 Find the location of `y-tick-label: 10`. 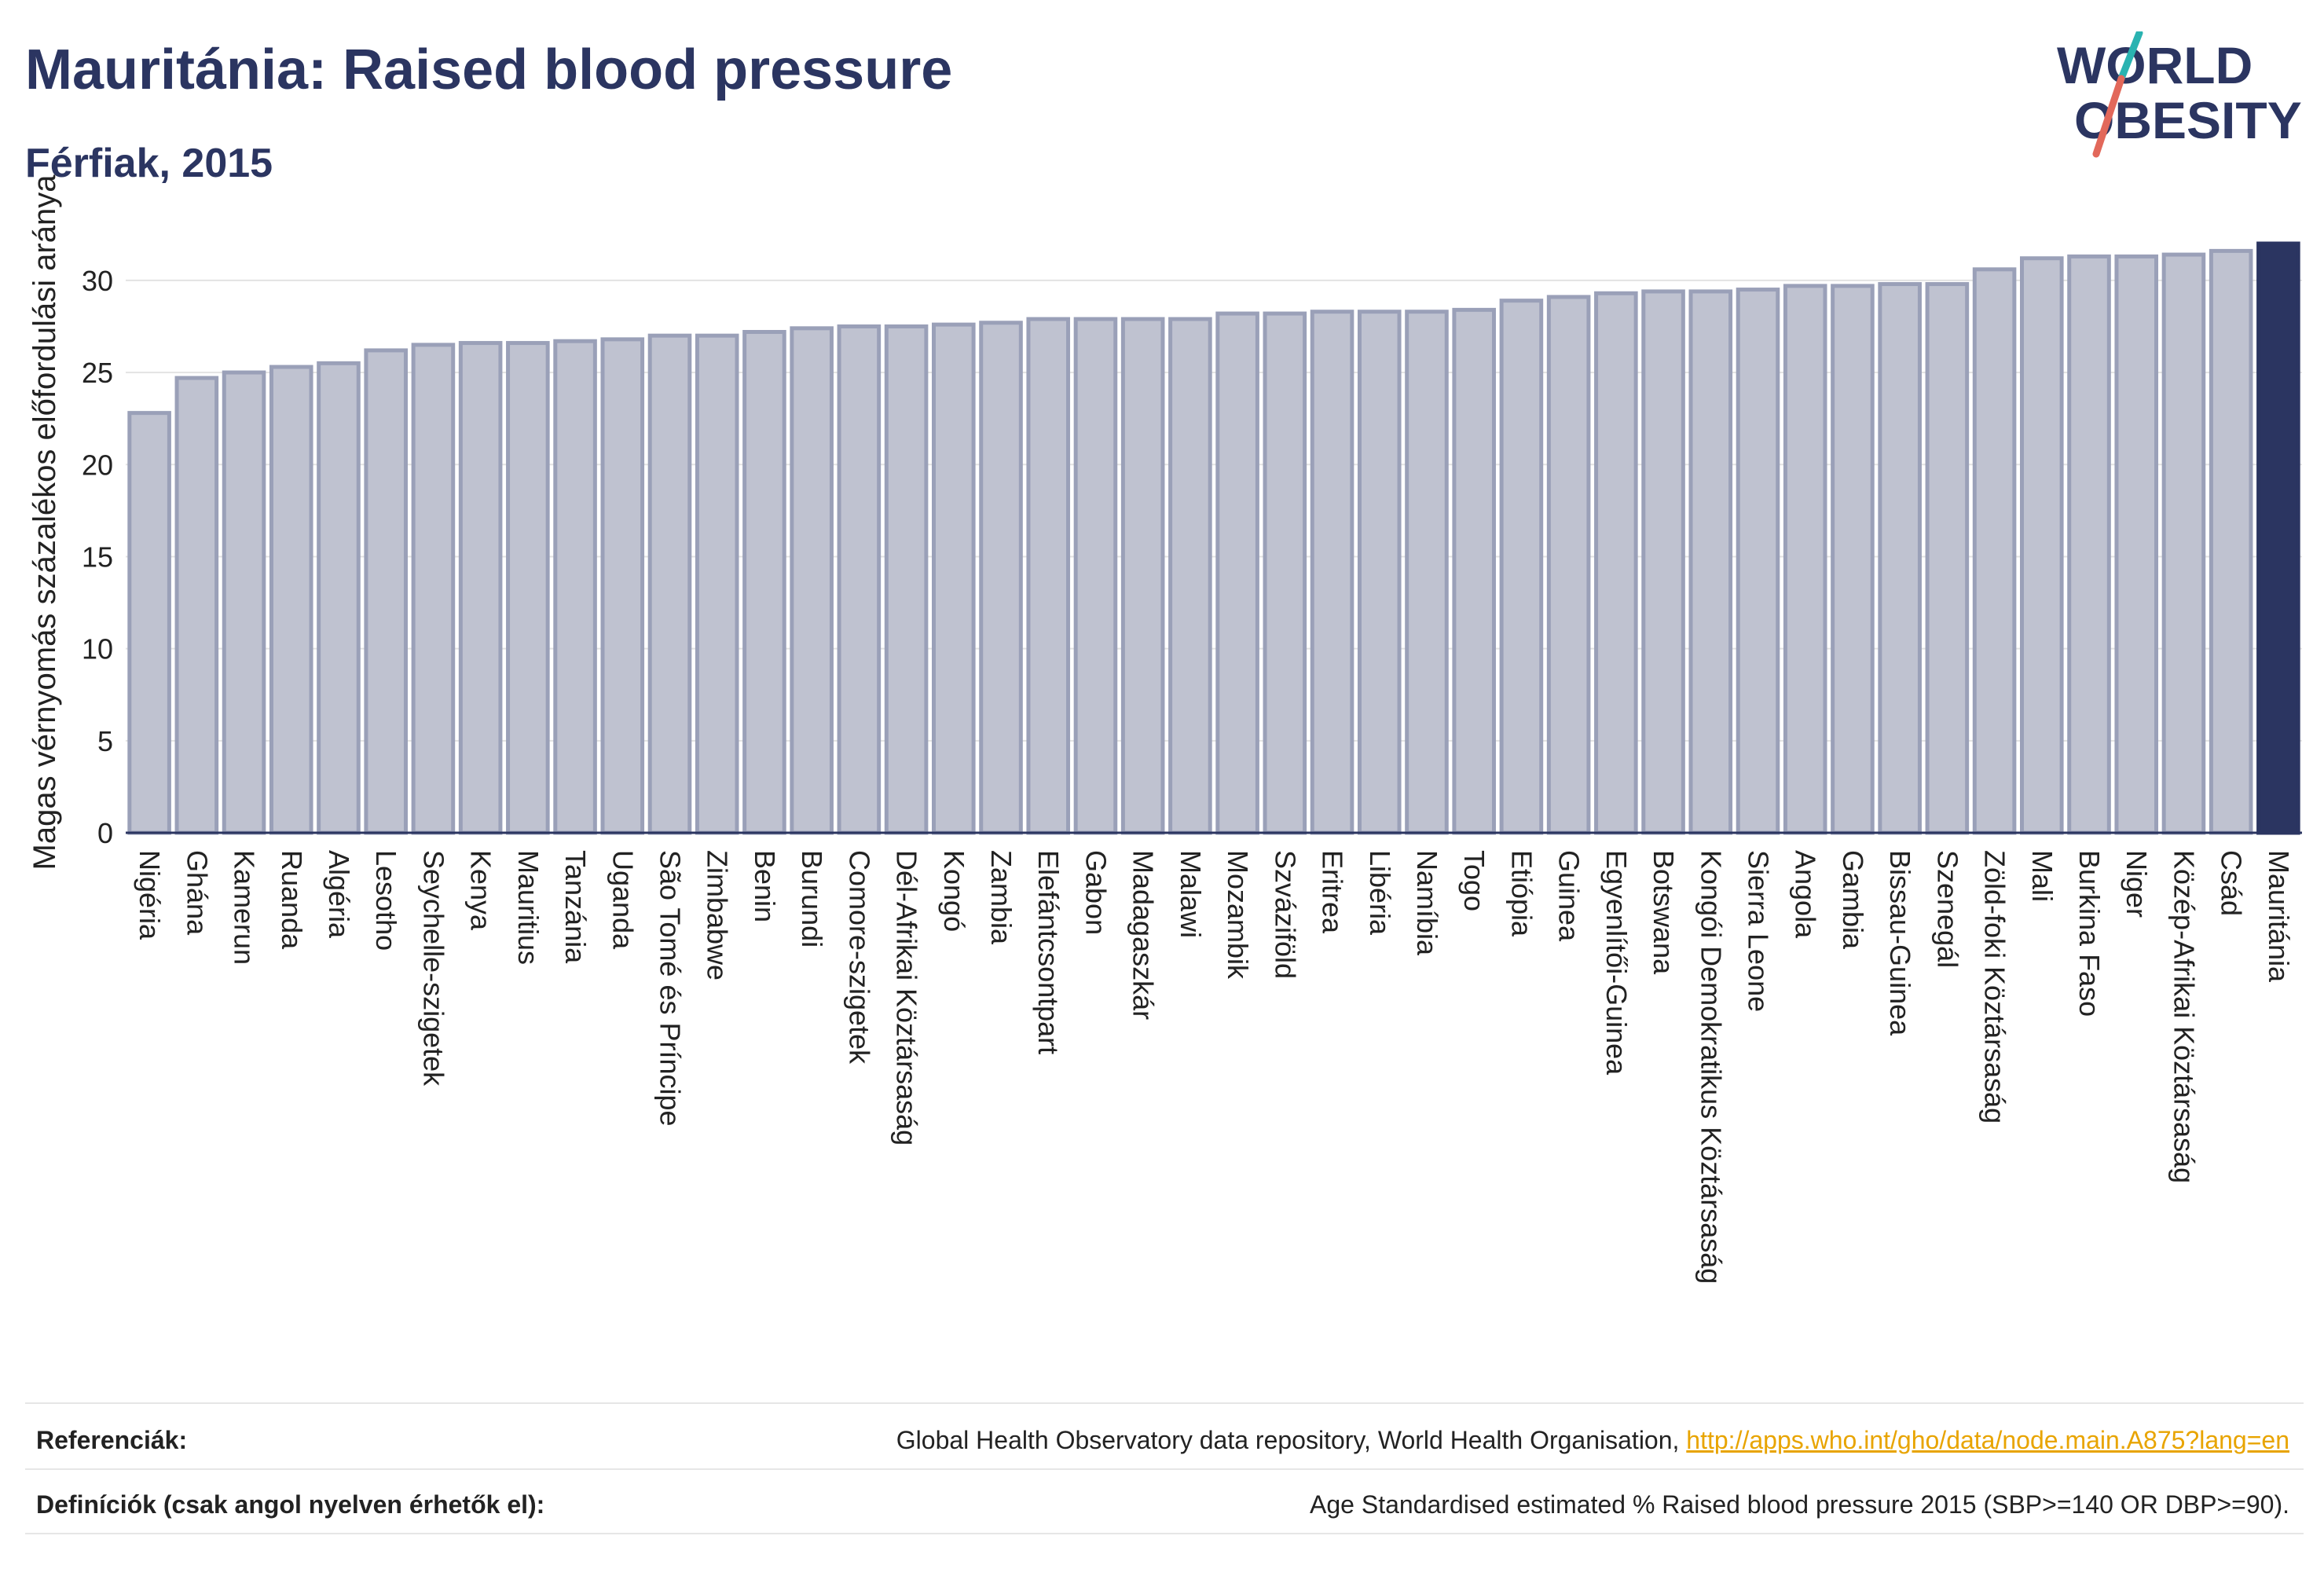

y-tick-label: 10 is located at coordinates (97, 649).